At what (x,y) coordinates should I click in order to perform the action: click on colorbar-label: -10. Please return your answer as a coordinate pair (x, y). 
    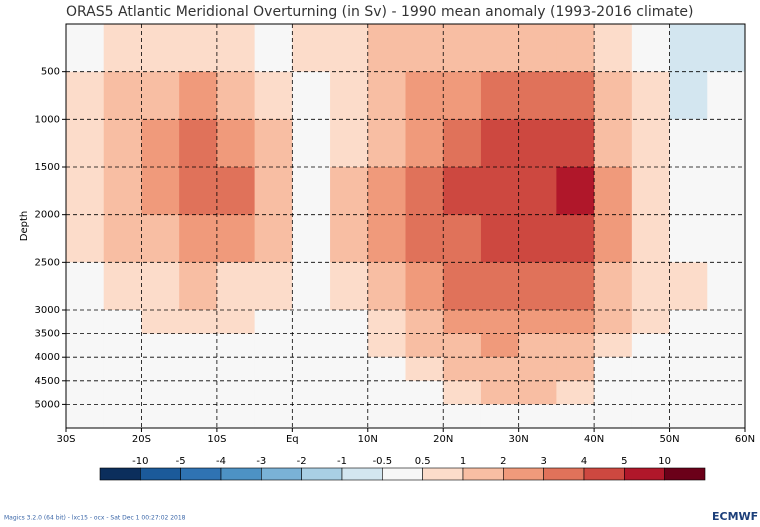
    Looking at the image, I should click on (140, 461).